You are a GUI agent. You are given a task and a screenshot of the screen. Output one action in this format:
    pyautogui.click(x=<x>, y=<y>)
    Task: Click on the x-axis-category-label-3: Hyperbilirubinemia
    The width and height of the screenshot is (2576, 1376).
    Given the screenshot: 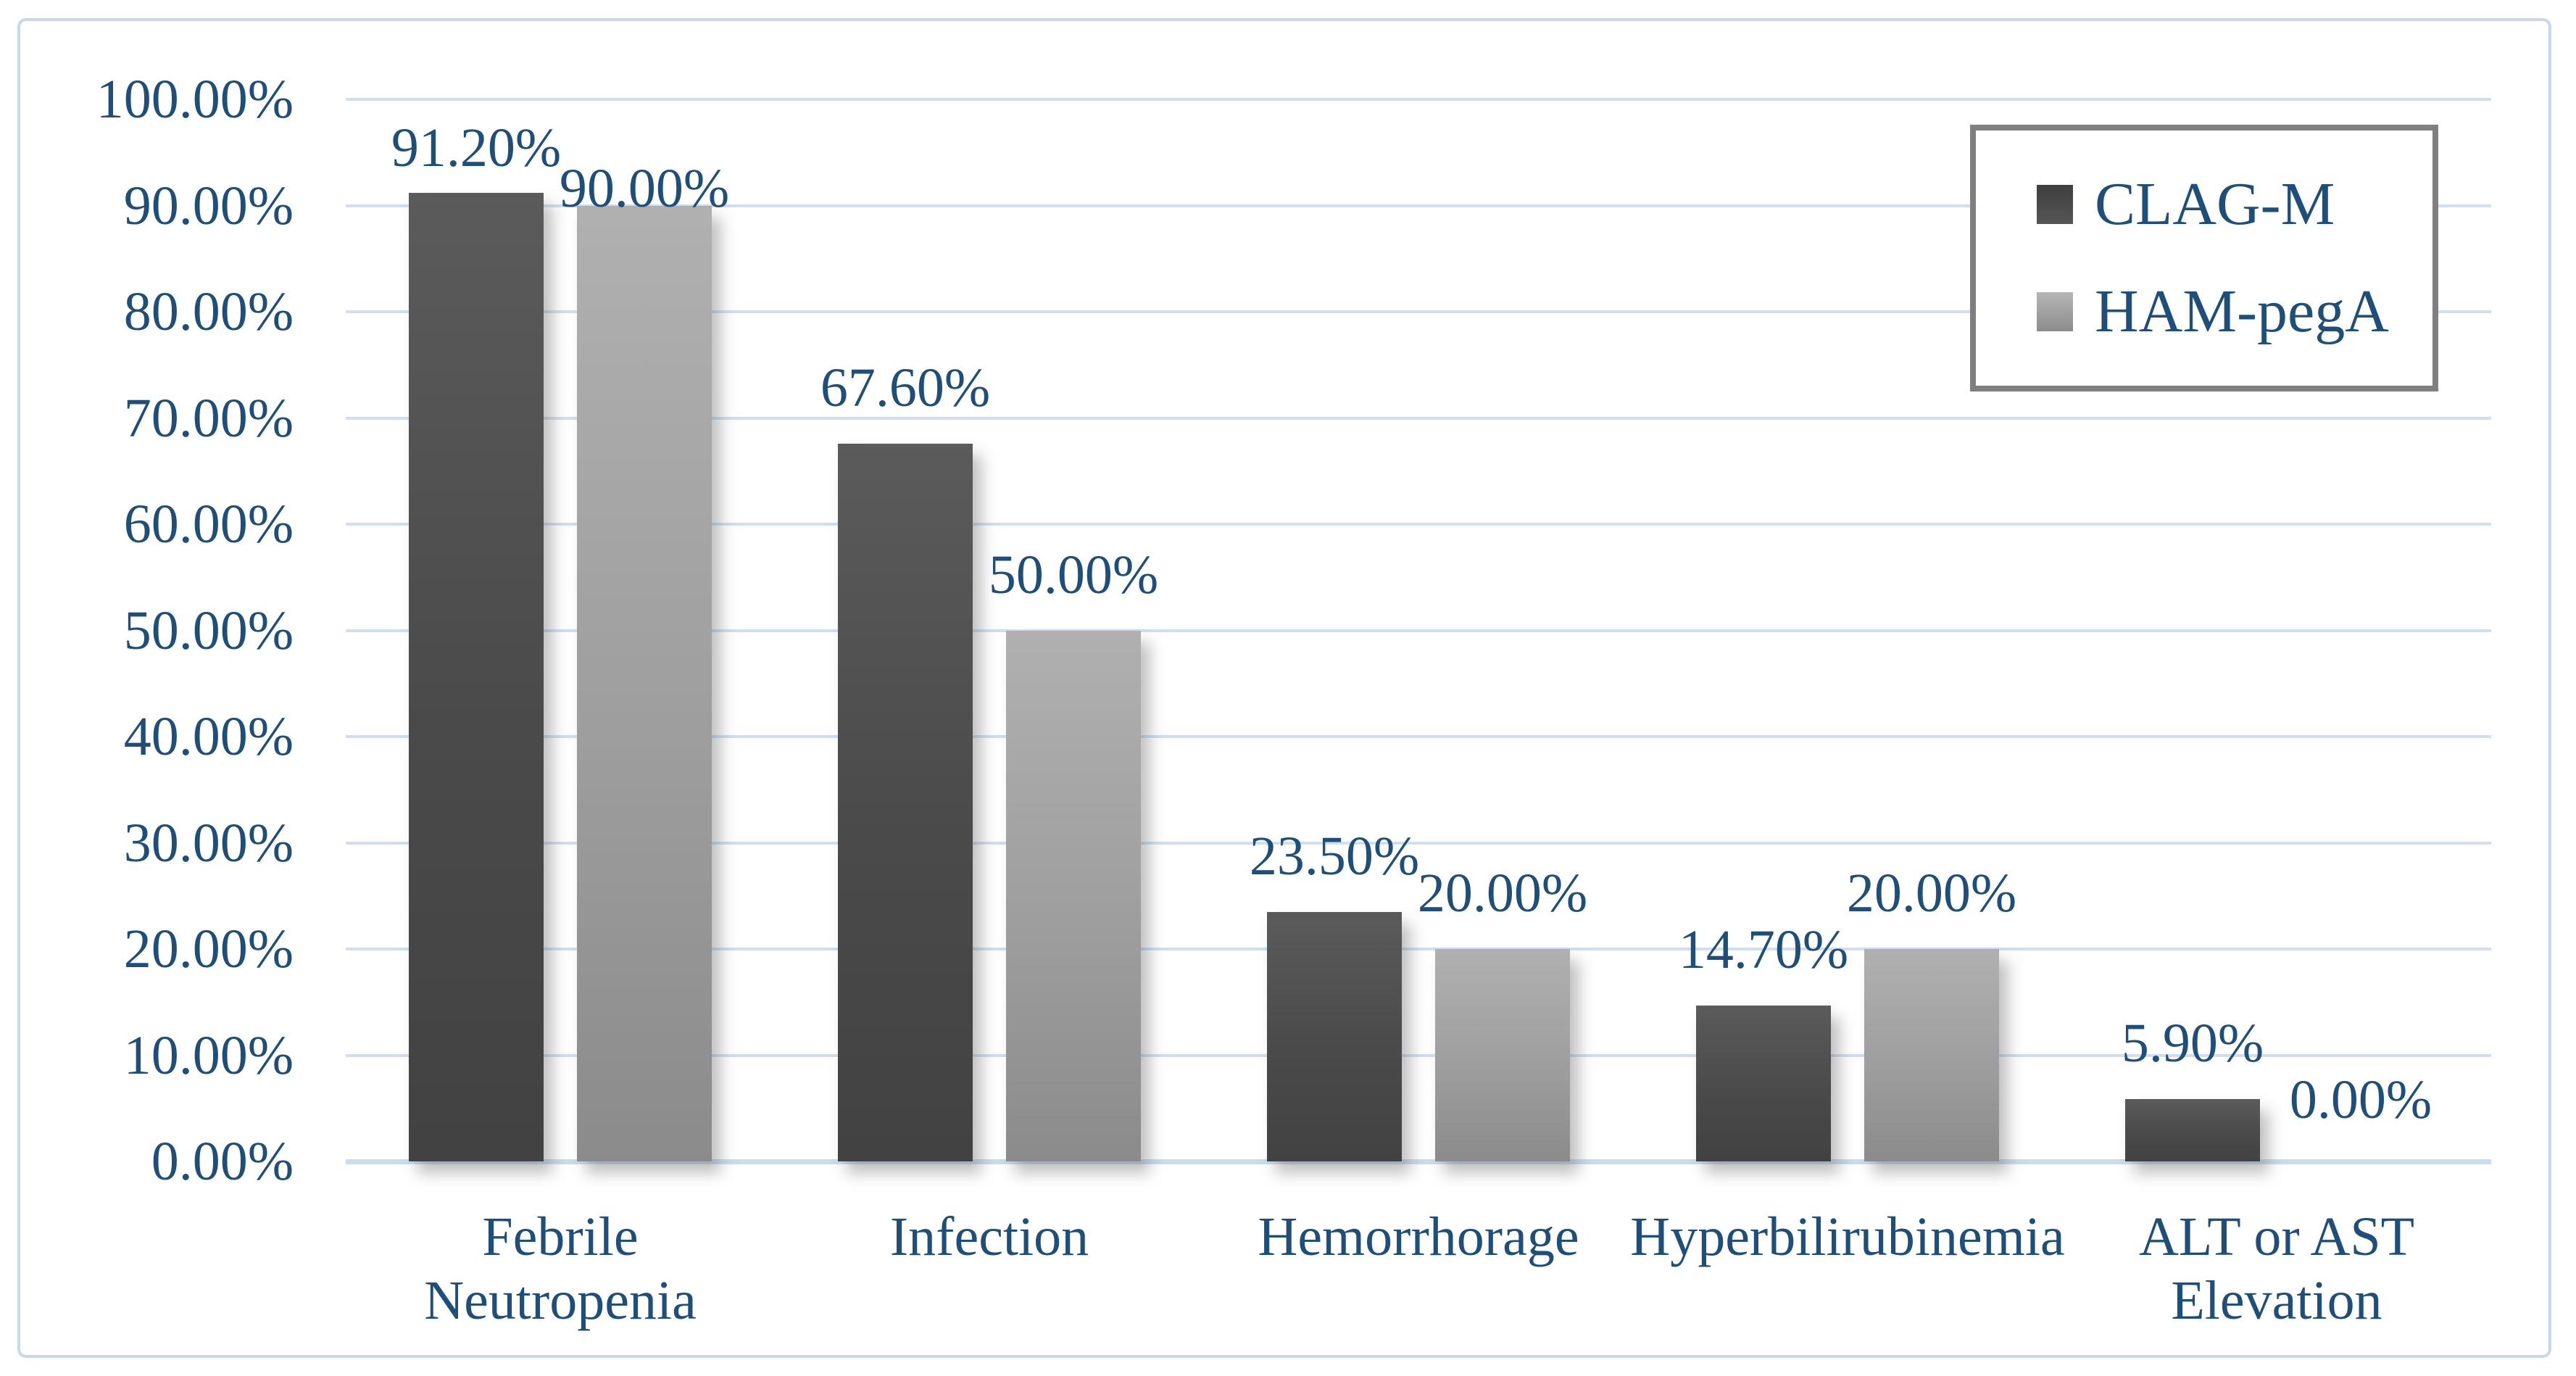 What is the action you would take?
    pyautogui.click(x=1847, y=1237)
    